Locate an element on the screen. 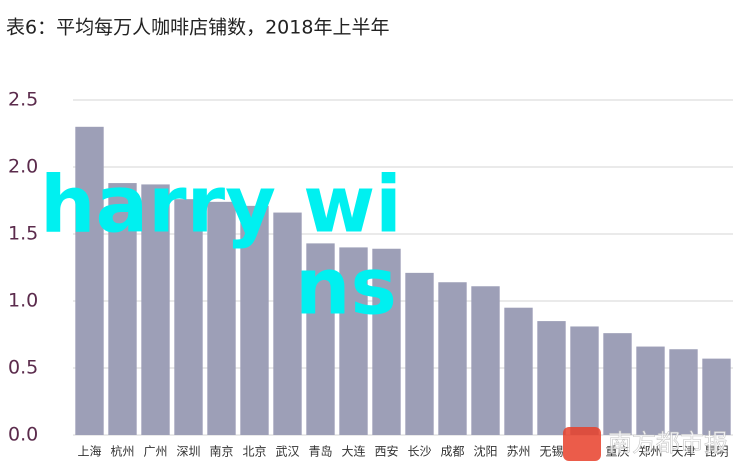 Image resolution: width=750 pixels, height=474 pixels. y-tick-label: 0.0 is located at coordinates (23, 435).